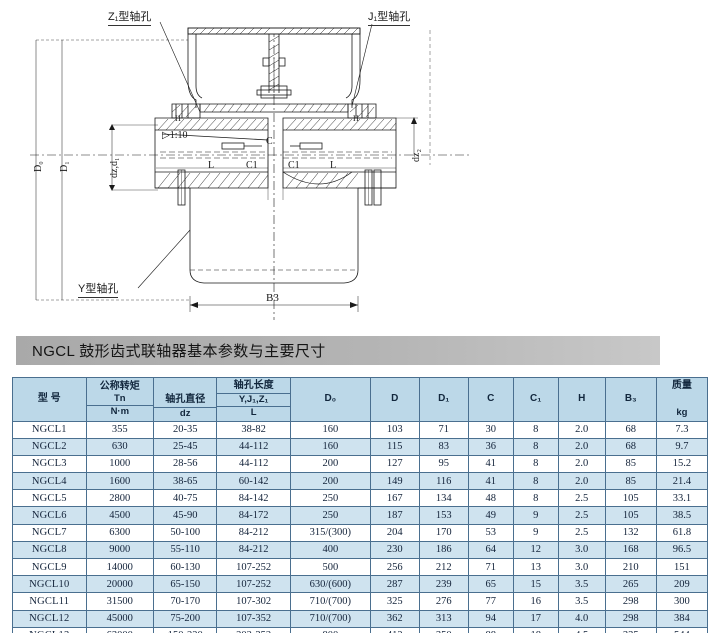 This screenshot has height=633, width=719. I want to click on cell-C: 77, so click(490, 601).